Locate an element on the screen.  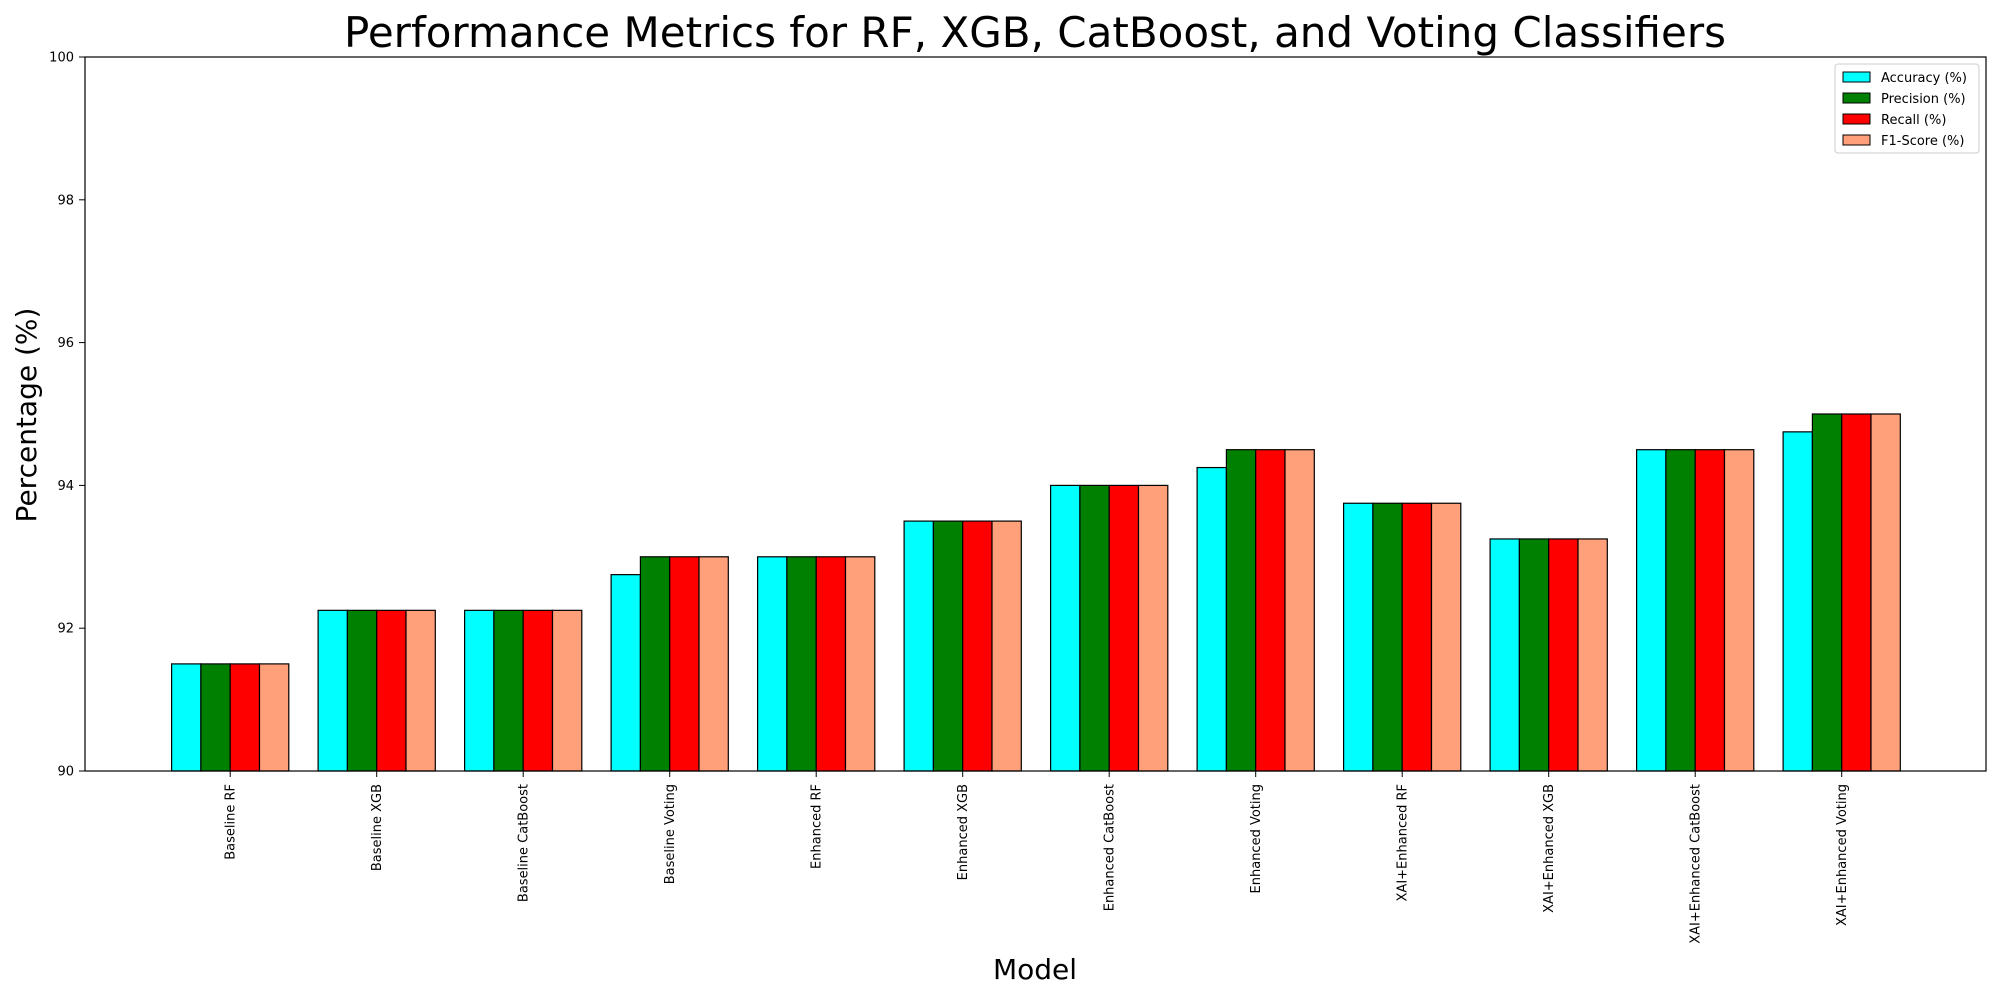
x-tick-label: Baseline CatBoost is located at coordinates (524, 843).